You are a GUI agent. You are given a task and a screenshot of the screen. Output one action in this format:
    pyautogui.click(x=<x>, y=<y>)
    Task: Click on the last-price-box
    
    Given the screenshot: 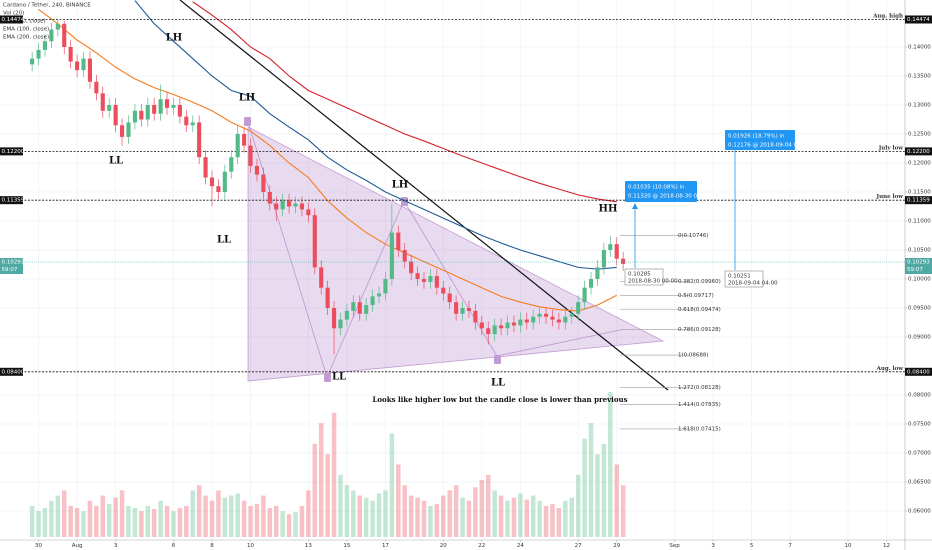 What is the action you would take?
    pyautogui.click(x=918, y=265)
    